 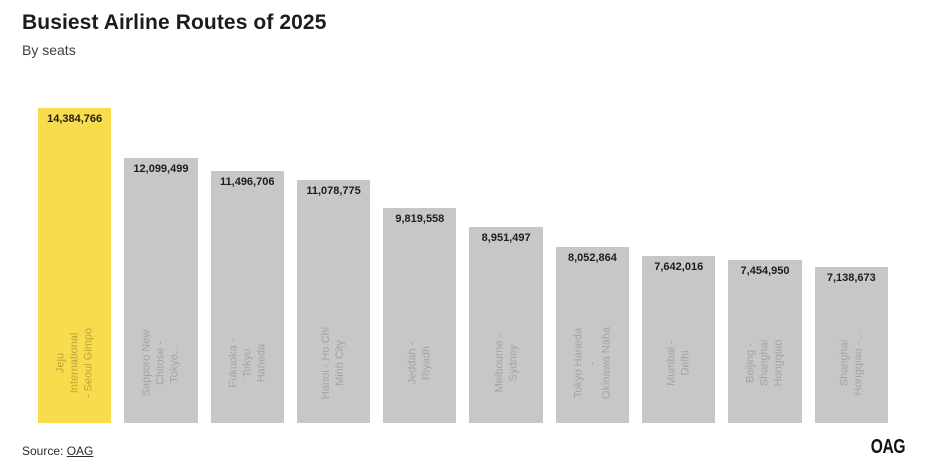 I want to click on bar-route-label-wrap: Tokyo Haneda - Okinawa Naha, so click(x=592, y=363).